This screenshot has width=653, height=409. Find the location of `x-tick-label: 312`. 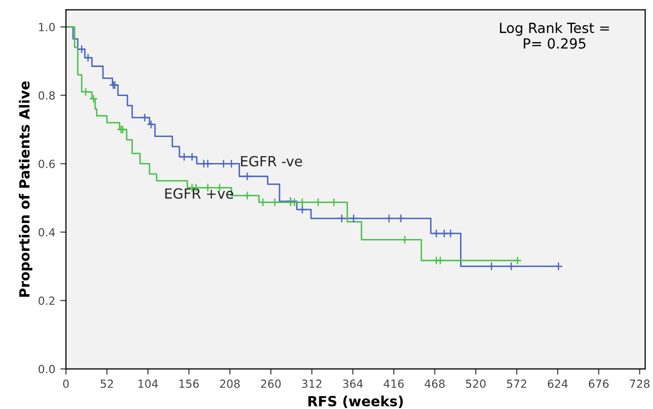

x-tick-label: 312 is located at coordinates (312, 384).